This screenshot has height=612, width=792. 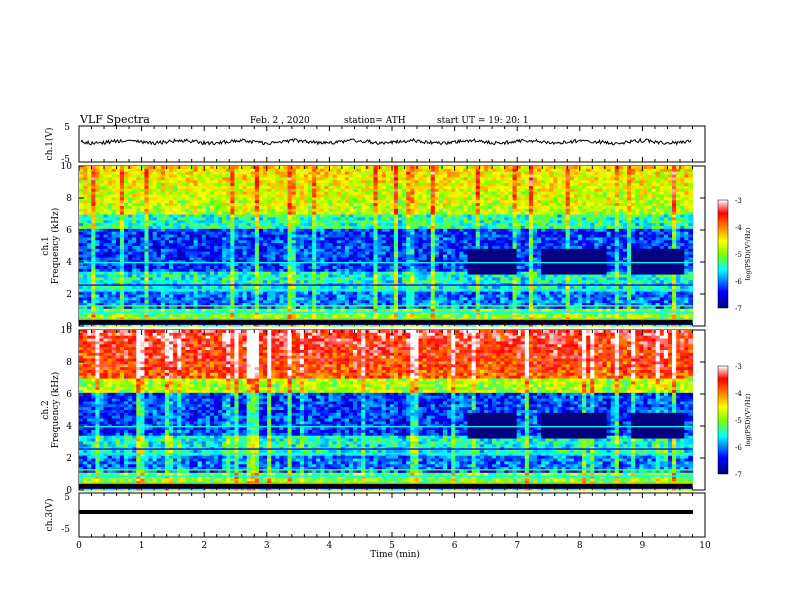 What do you see at coordinates (49, 144) in the screenshot?
I see `ch1-waveform-ylabel: ch.1(V)` at bounding box center [49, 144].